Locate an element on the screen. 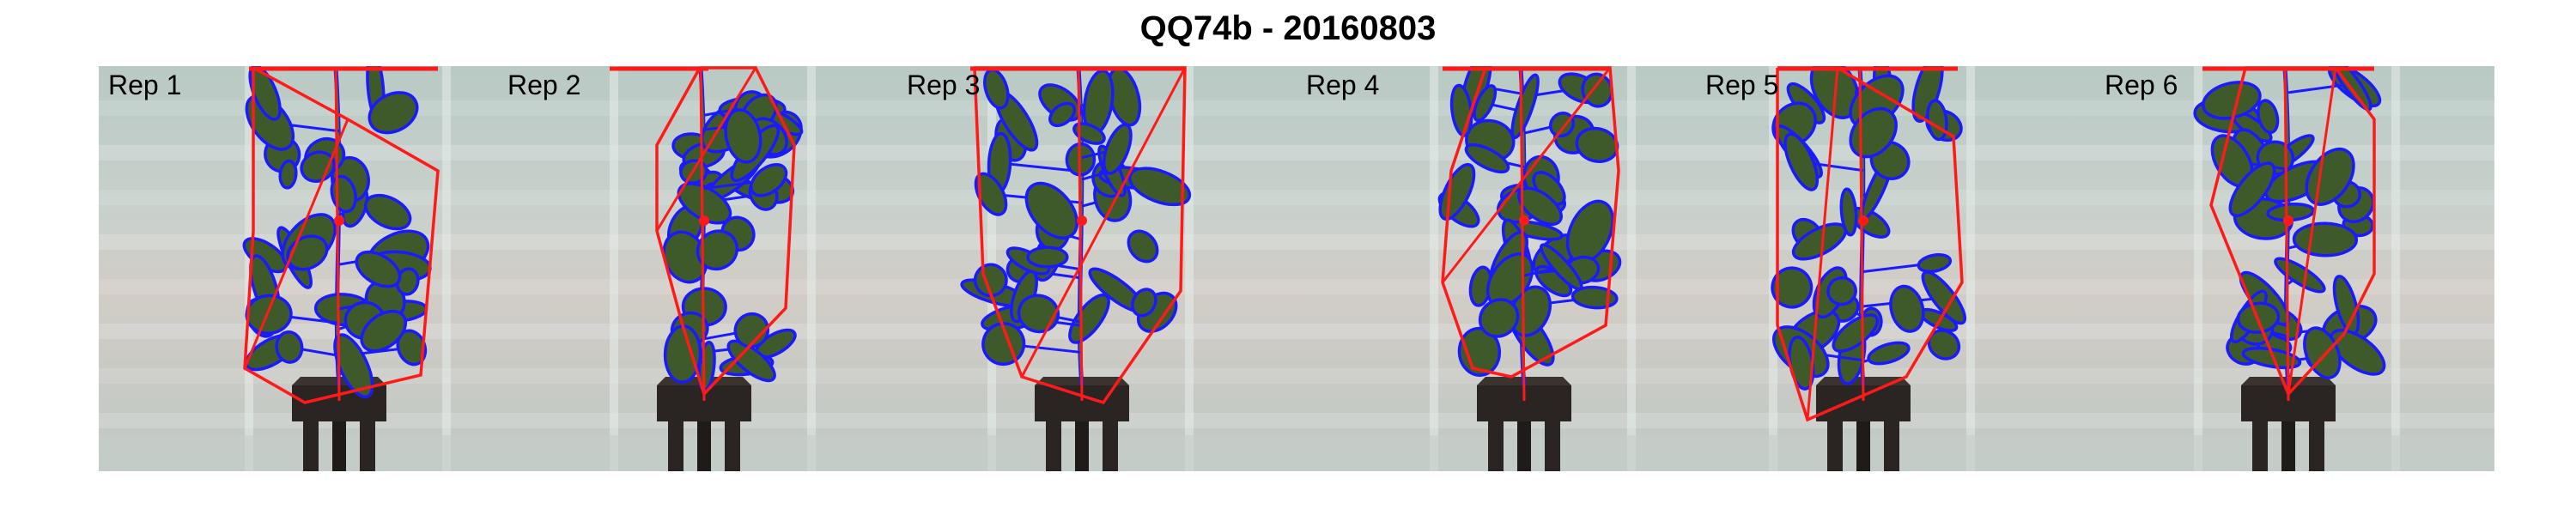 This screenshot has height=515, width=2576. panel-rep-6: Rep 6 is located at coordinates (2295, 268).